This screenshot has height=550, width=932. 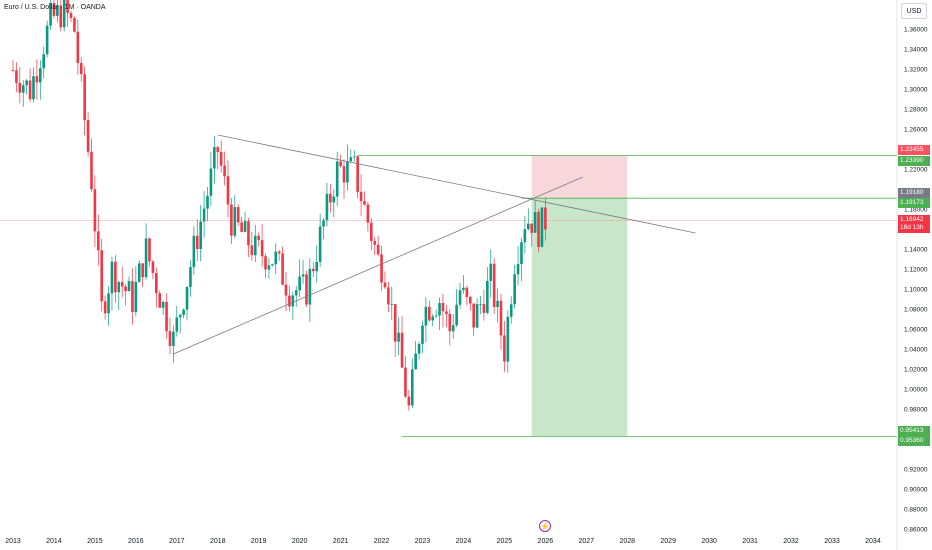 What do you see at coordinates (912, 150) in the screenshot?
I see `price-badge-value: 1.23455` at bounding box center [912, 150].